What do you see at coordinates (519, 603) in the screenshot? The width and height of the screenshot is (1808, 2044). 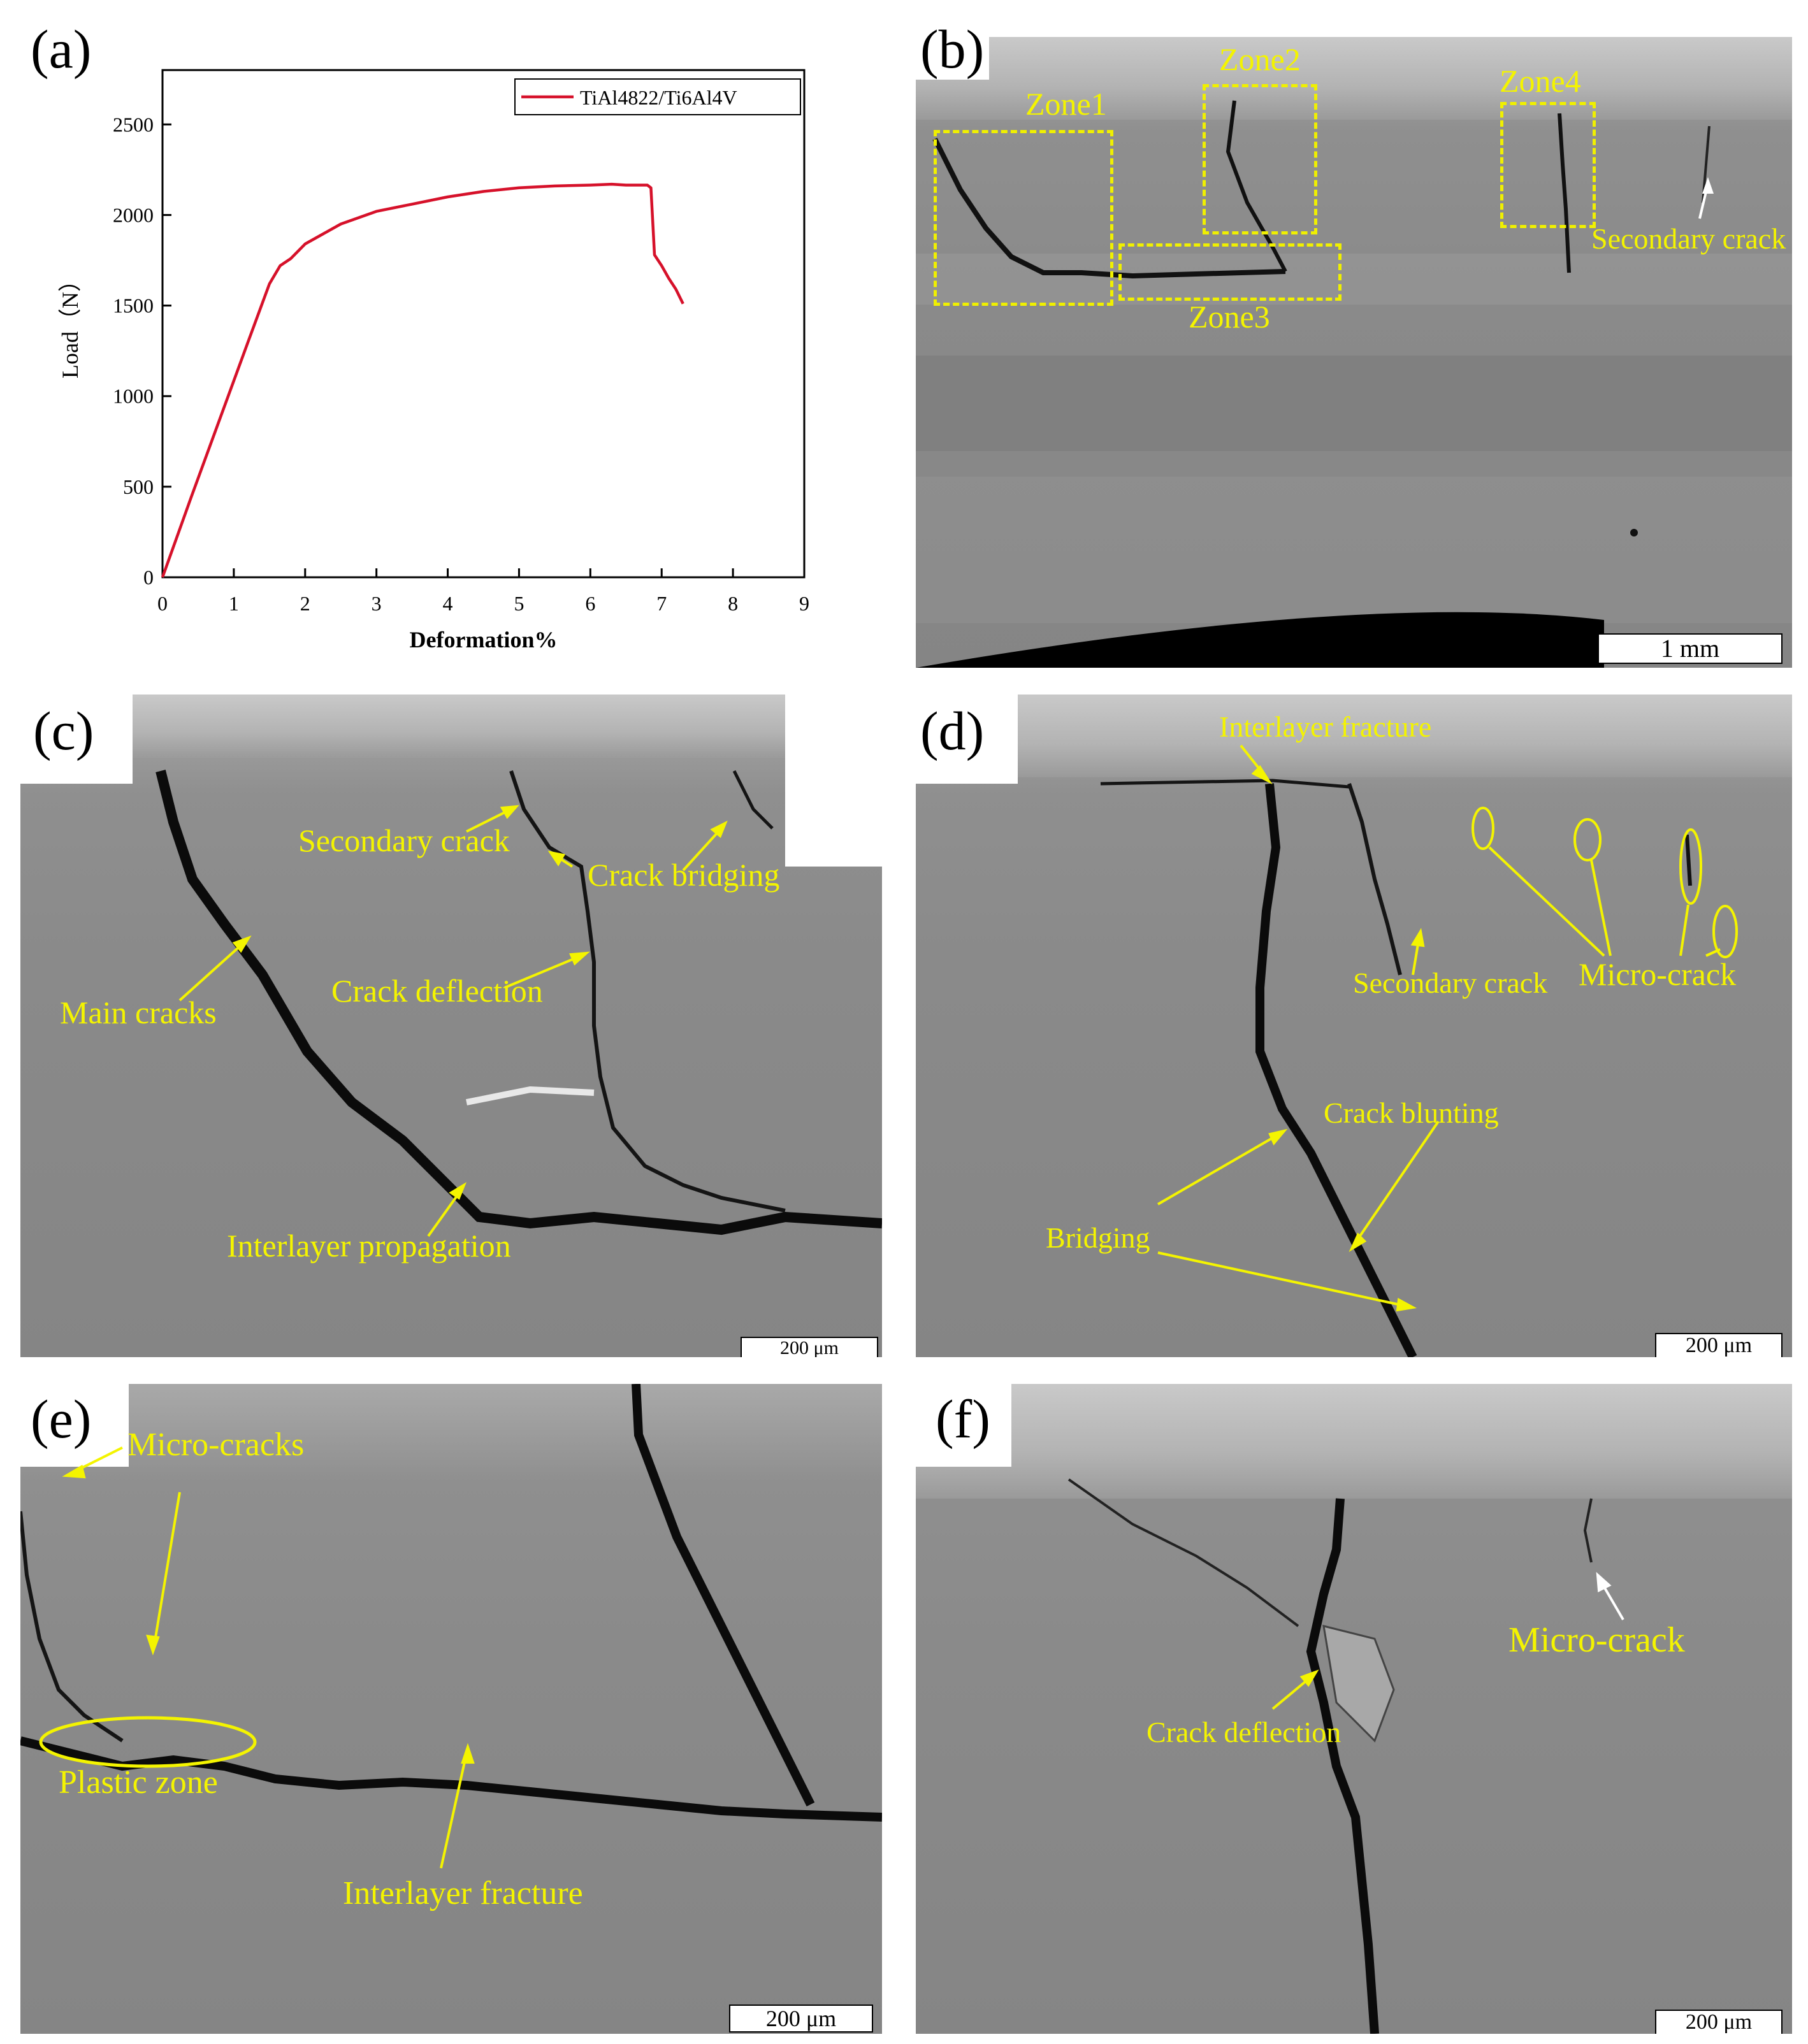 I see `x-tick-label: 5` at bounding box center [519, 603].